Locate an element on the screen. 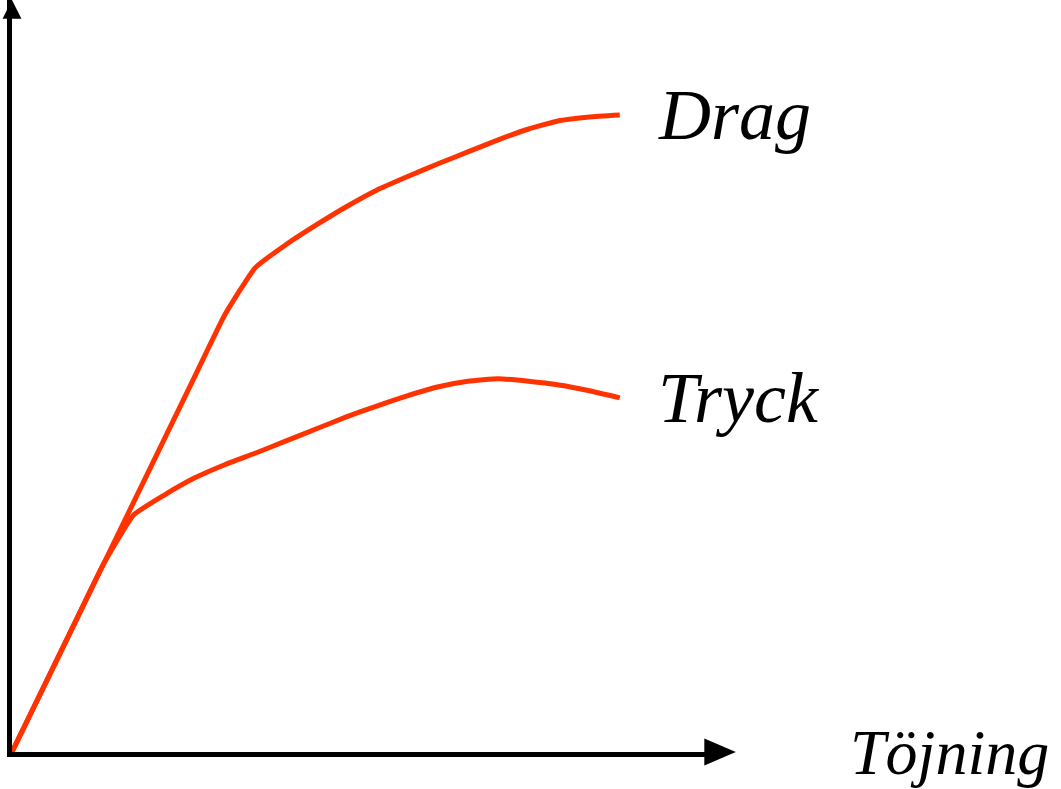 Image resolution: width=1061 pixels, height=789 pixels. x-axis-title: Töjning is located at coordinates (950, 752).